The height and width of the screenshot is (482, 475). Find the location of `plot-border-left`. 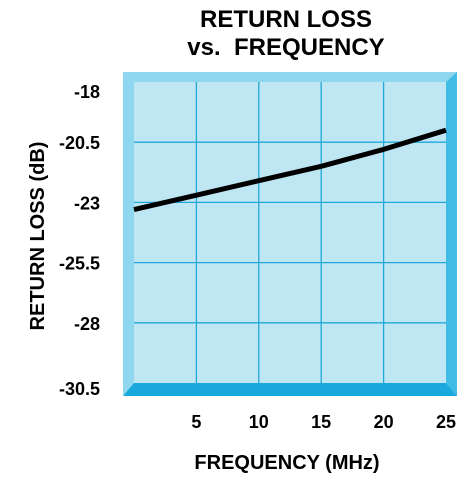

plot-border-left is located at coordinates (128, 234).